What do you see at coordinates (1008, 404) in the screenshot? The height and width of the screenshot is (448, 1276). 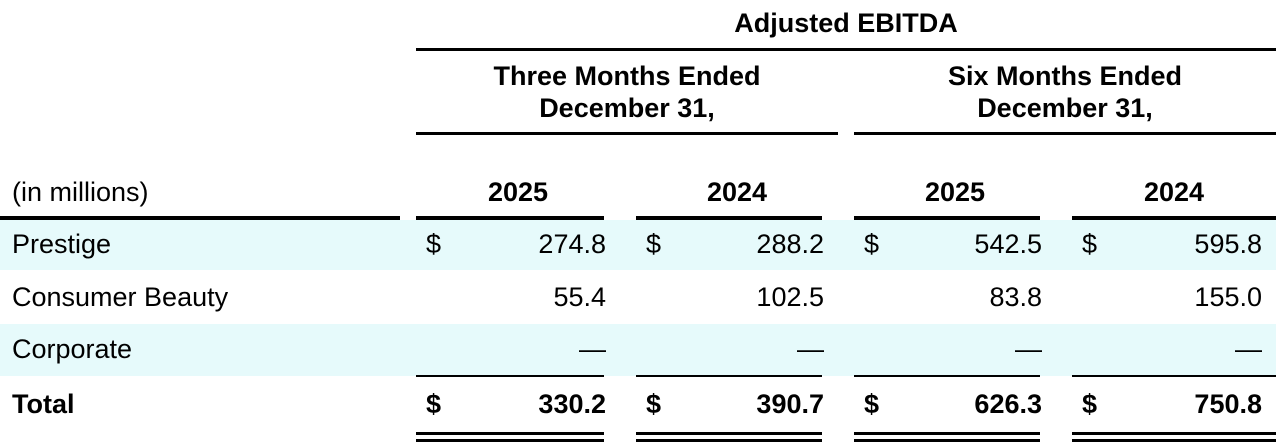 I see `cell-value: 626.3` at bounding box center [1008, 404].